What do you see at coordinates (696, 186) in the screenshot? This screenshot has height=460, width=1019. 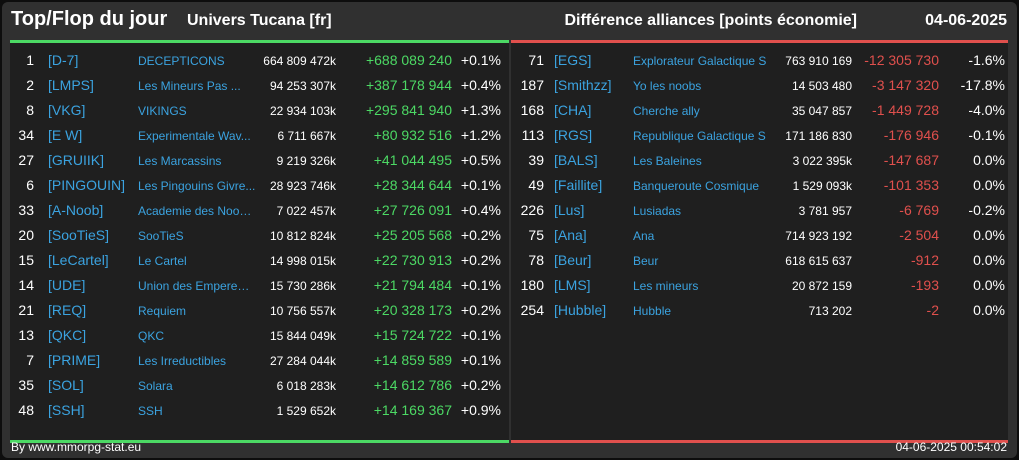 I see `alliance-name-link: Banqueroute Cosmique` at bounding box center [696, 186].